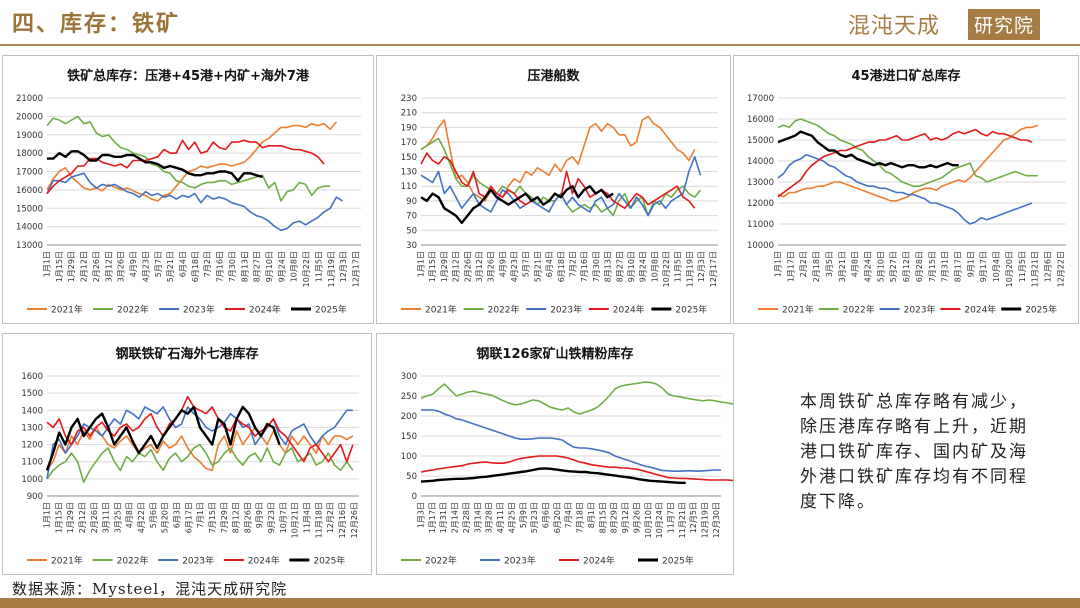 This screenshot has width=1080, height=608. What do you see at coordinates (32, 411) in the screenshot?
I see `y-tick-label: 1400` at bounding box center [32, 411].